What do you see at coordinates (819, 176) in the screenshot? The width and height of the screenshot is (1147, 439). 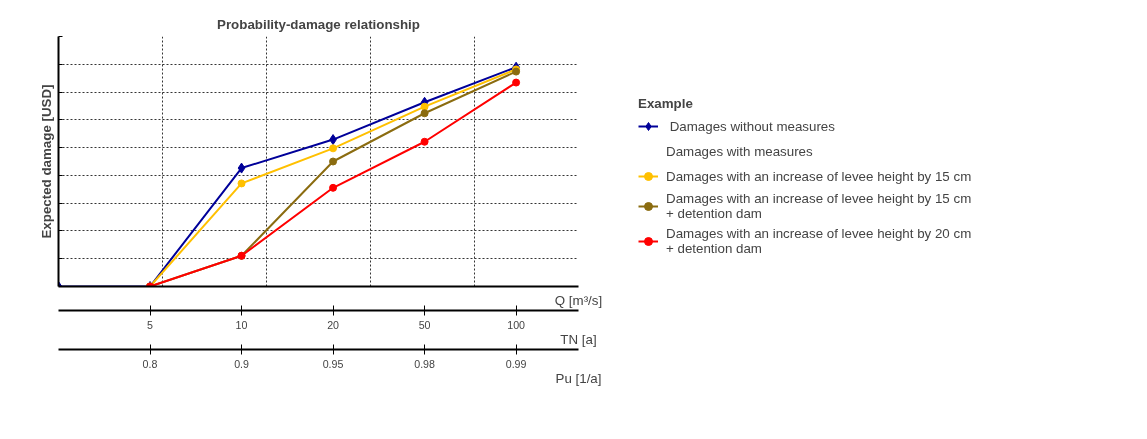 I see `legend-label: Damages with an increase of levee height by 15 cm` at bounding box center [819, 176].